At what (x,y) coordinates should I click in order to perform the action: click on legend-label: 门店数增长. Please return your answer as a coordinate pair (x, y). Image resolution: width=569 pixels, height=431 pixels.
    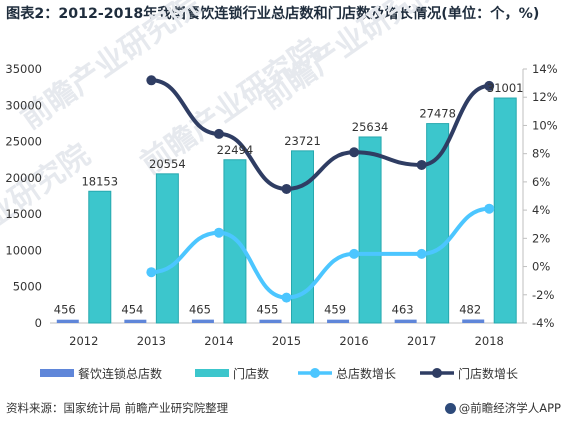
    Looking at the image, I should click on (488, 373).